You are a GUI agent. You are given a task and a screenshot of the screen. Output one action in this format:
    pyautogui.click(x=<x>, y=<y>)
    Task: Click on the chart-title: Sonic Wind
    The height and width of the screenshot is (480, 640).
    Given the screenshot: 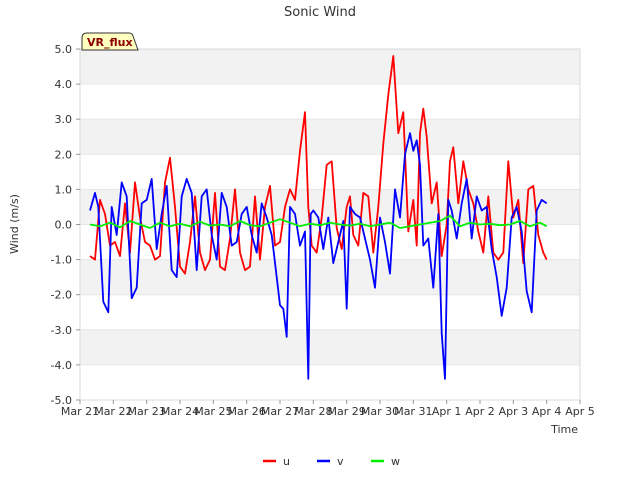 What is the action you would take?
    pyautogui.click(x=320, y=12)
    